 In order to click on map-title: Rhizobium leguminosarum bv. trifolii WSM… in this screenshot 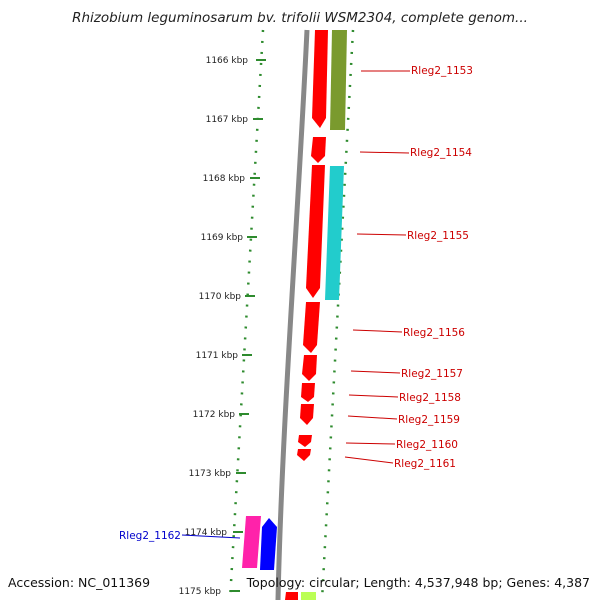, I will do `click(300, 18)`.